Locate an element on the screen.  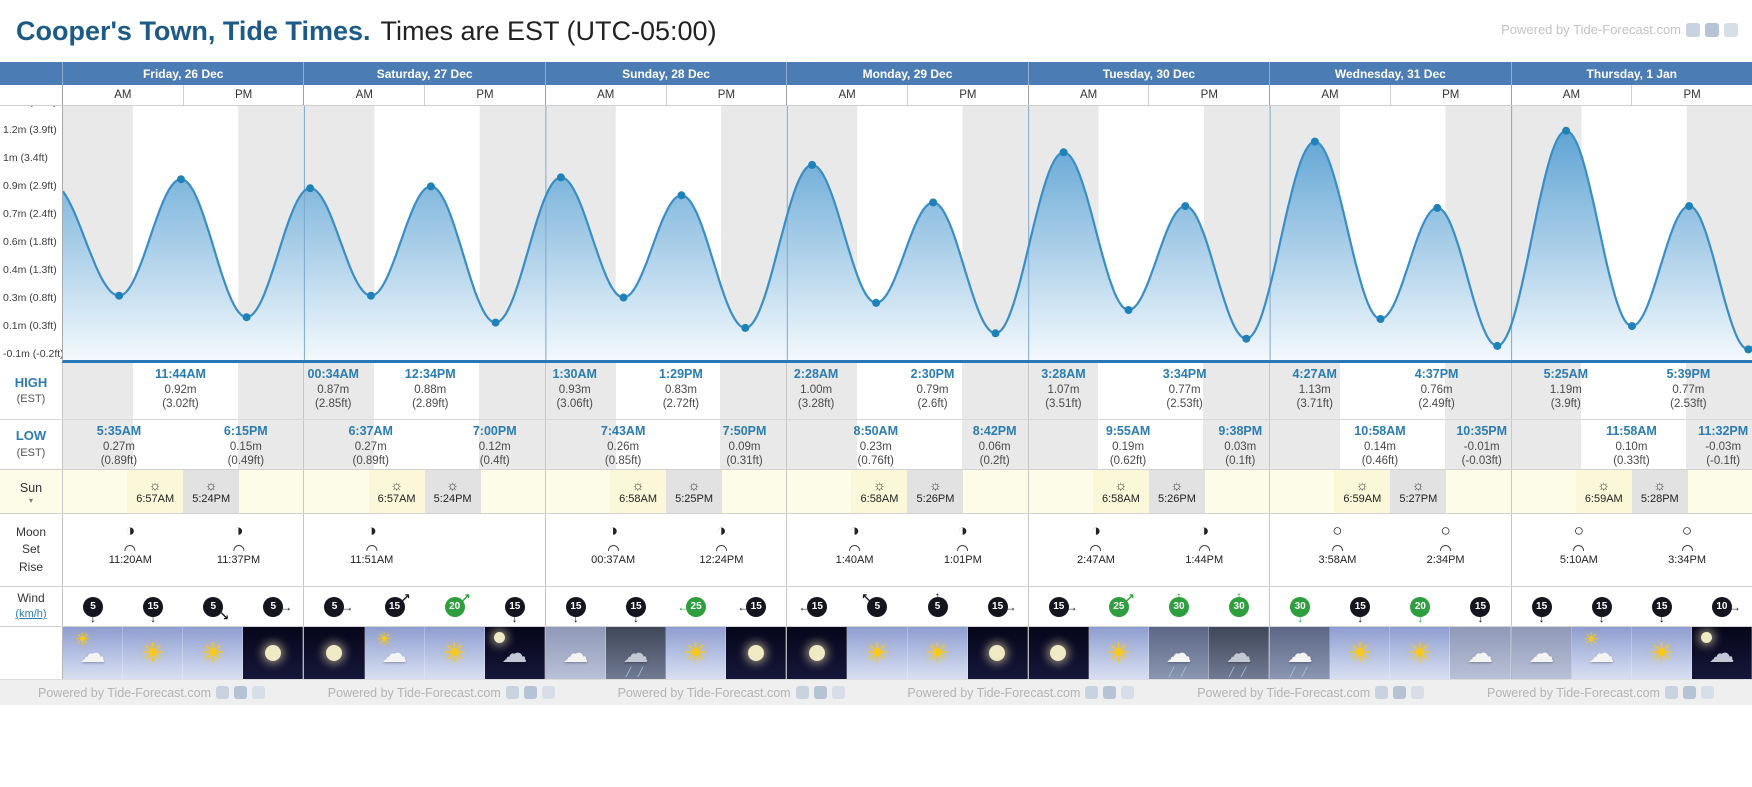
sunrise-icon: ☼ is located at coordinates (397, 485).